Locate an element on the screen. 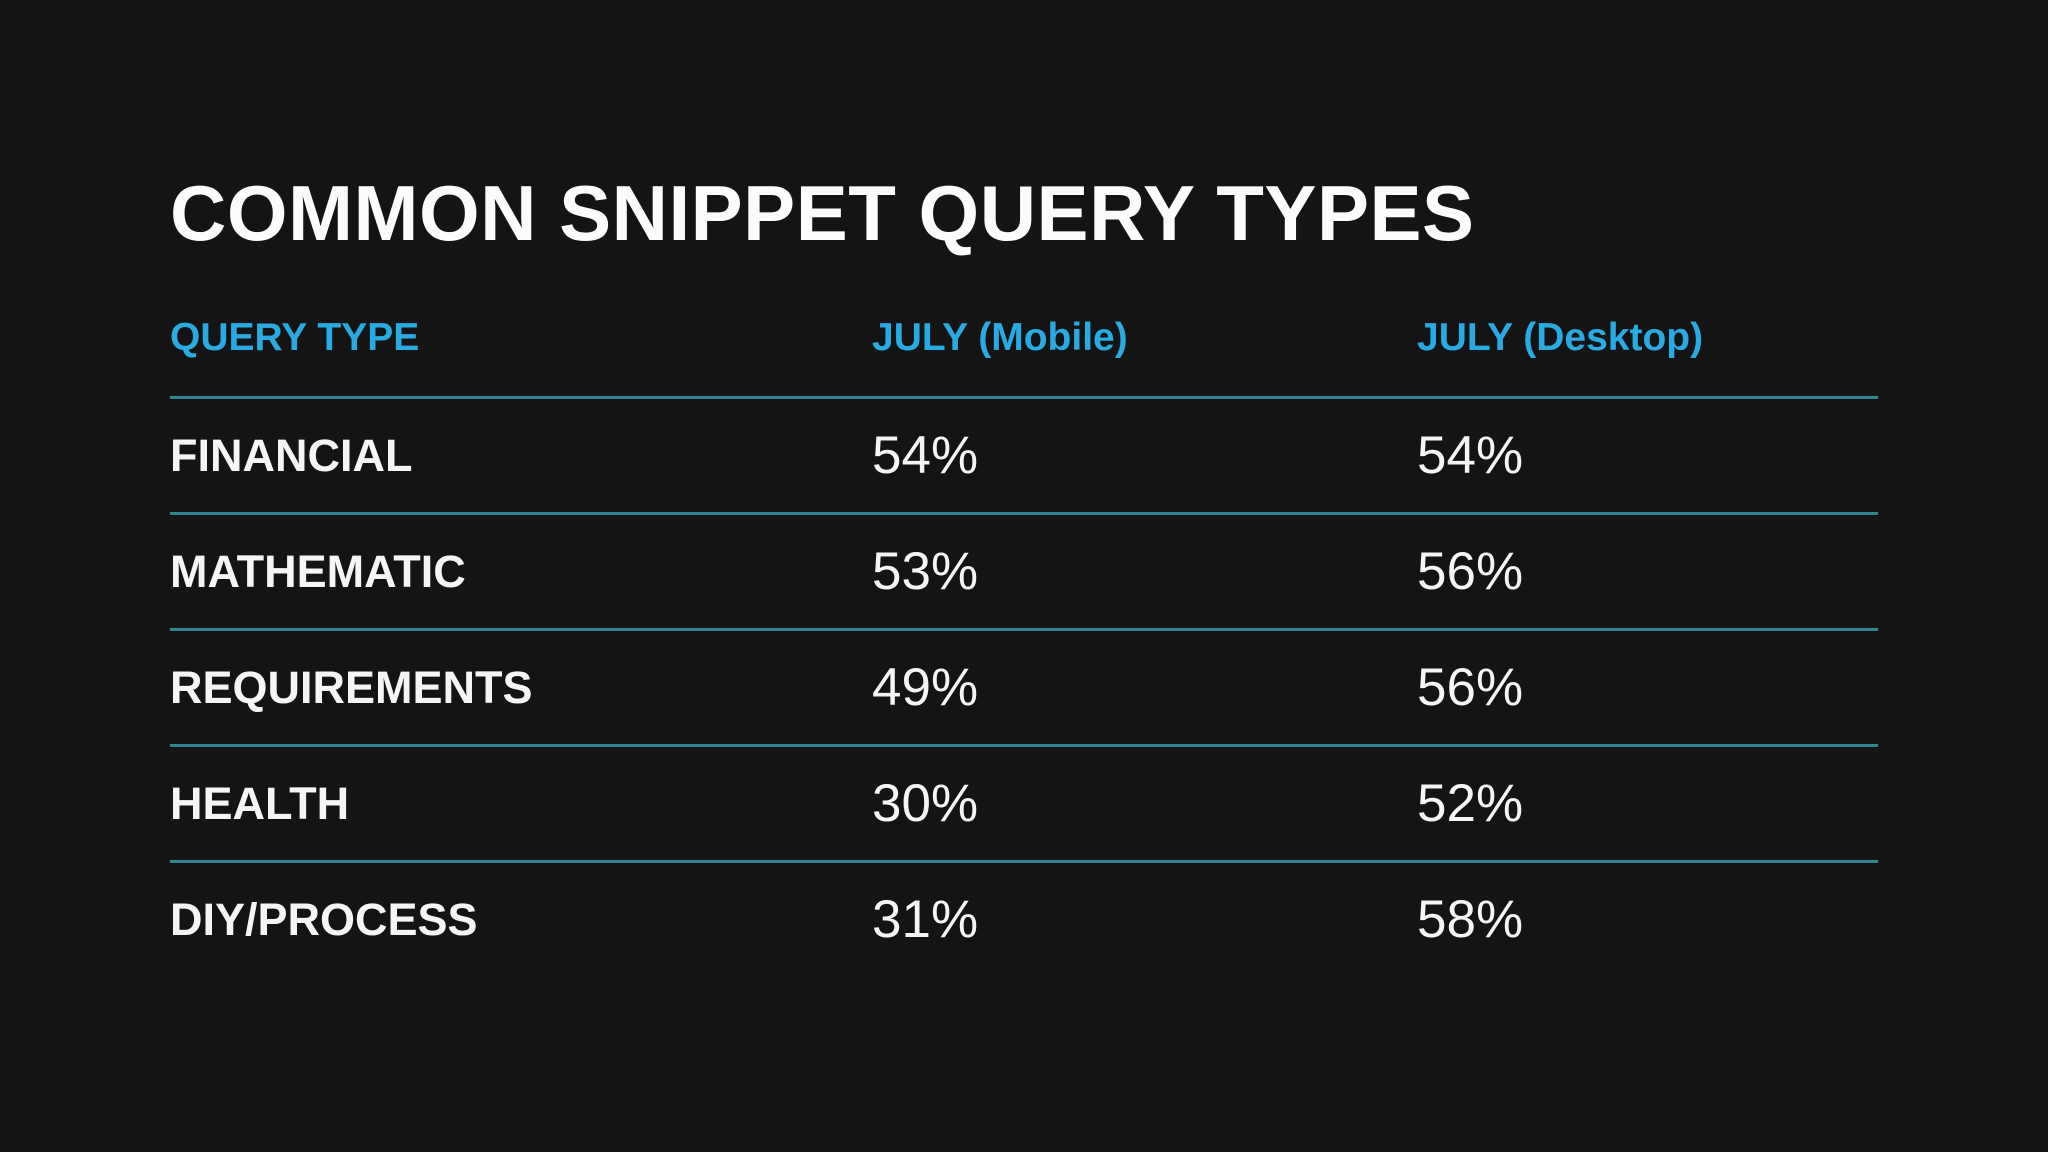  july-desktop-cell: 58% is located at coordinates (1470, 919).